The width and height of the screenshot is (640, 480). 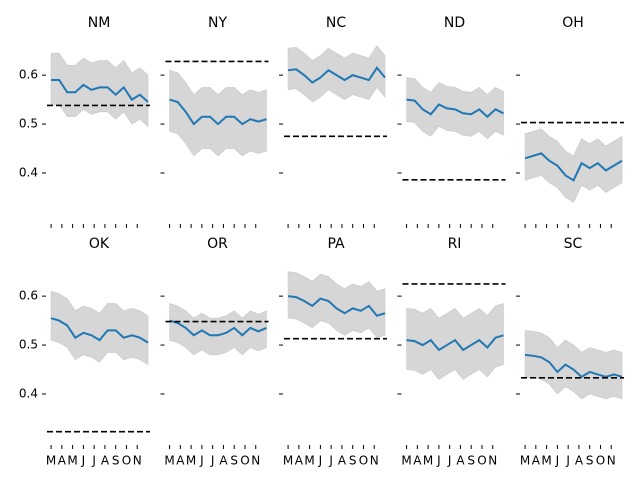 I want to click on panel-title: NM, so click(x=99, y=23).